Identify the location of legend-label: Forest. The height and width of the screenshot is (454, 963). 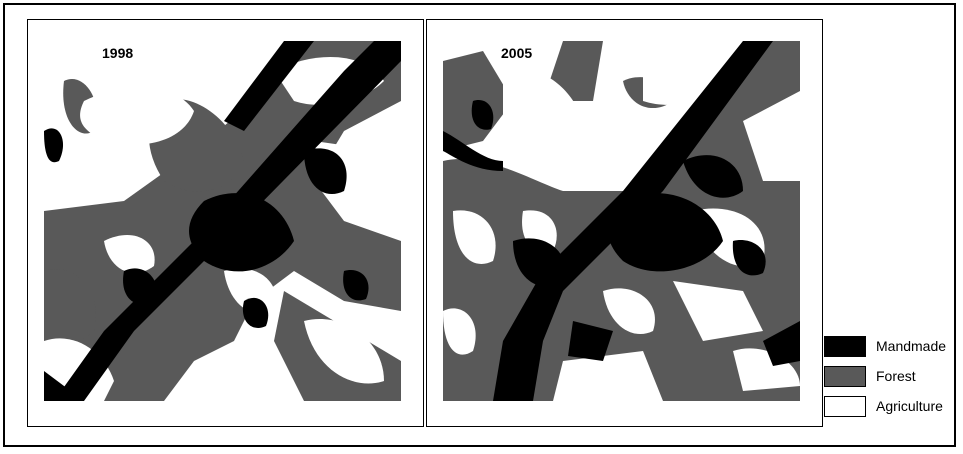
(896, 376).